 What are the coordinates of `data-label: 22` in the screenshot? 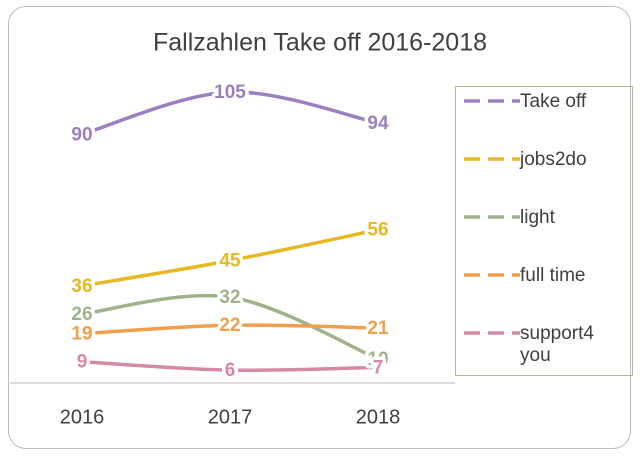 It's located at (229, 325).